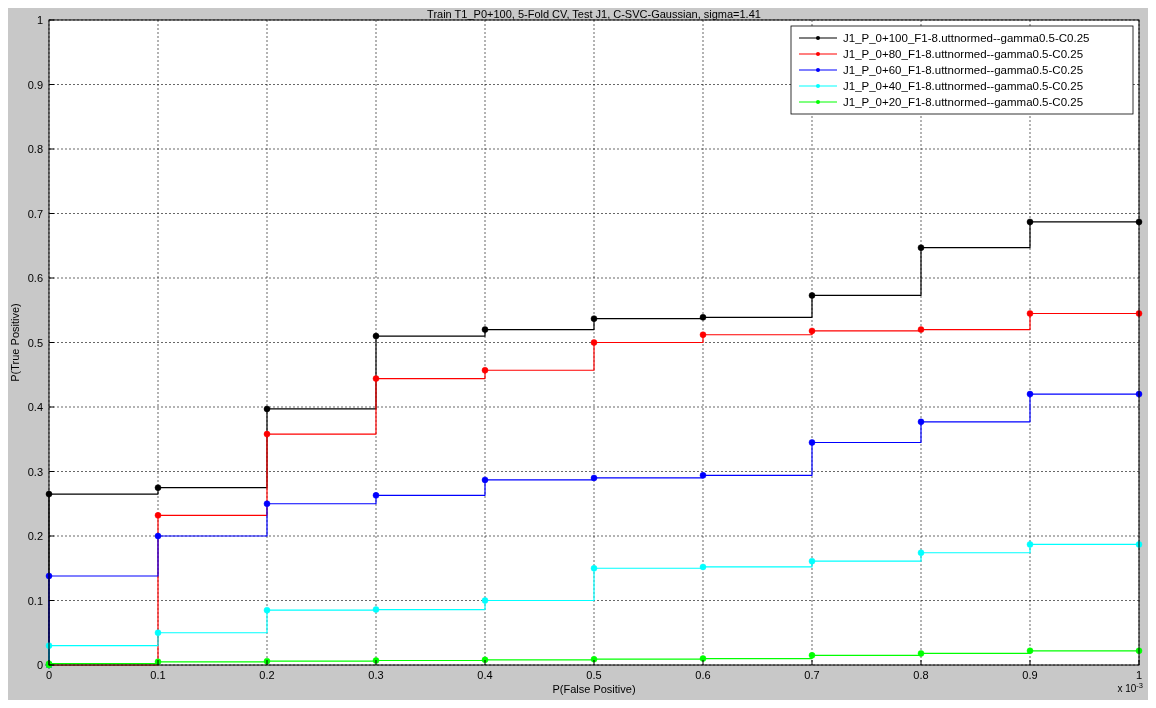 Image resolution: width=1156 pixels, height=708 pixels. Describe the element at coordinates (812, 675) in the screenshot. I see `x-tick-label: 0.7` at that location.